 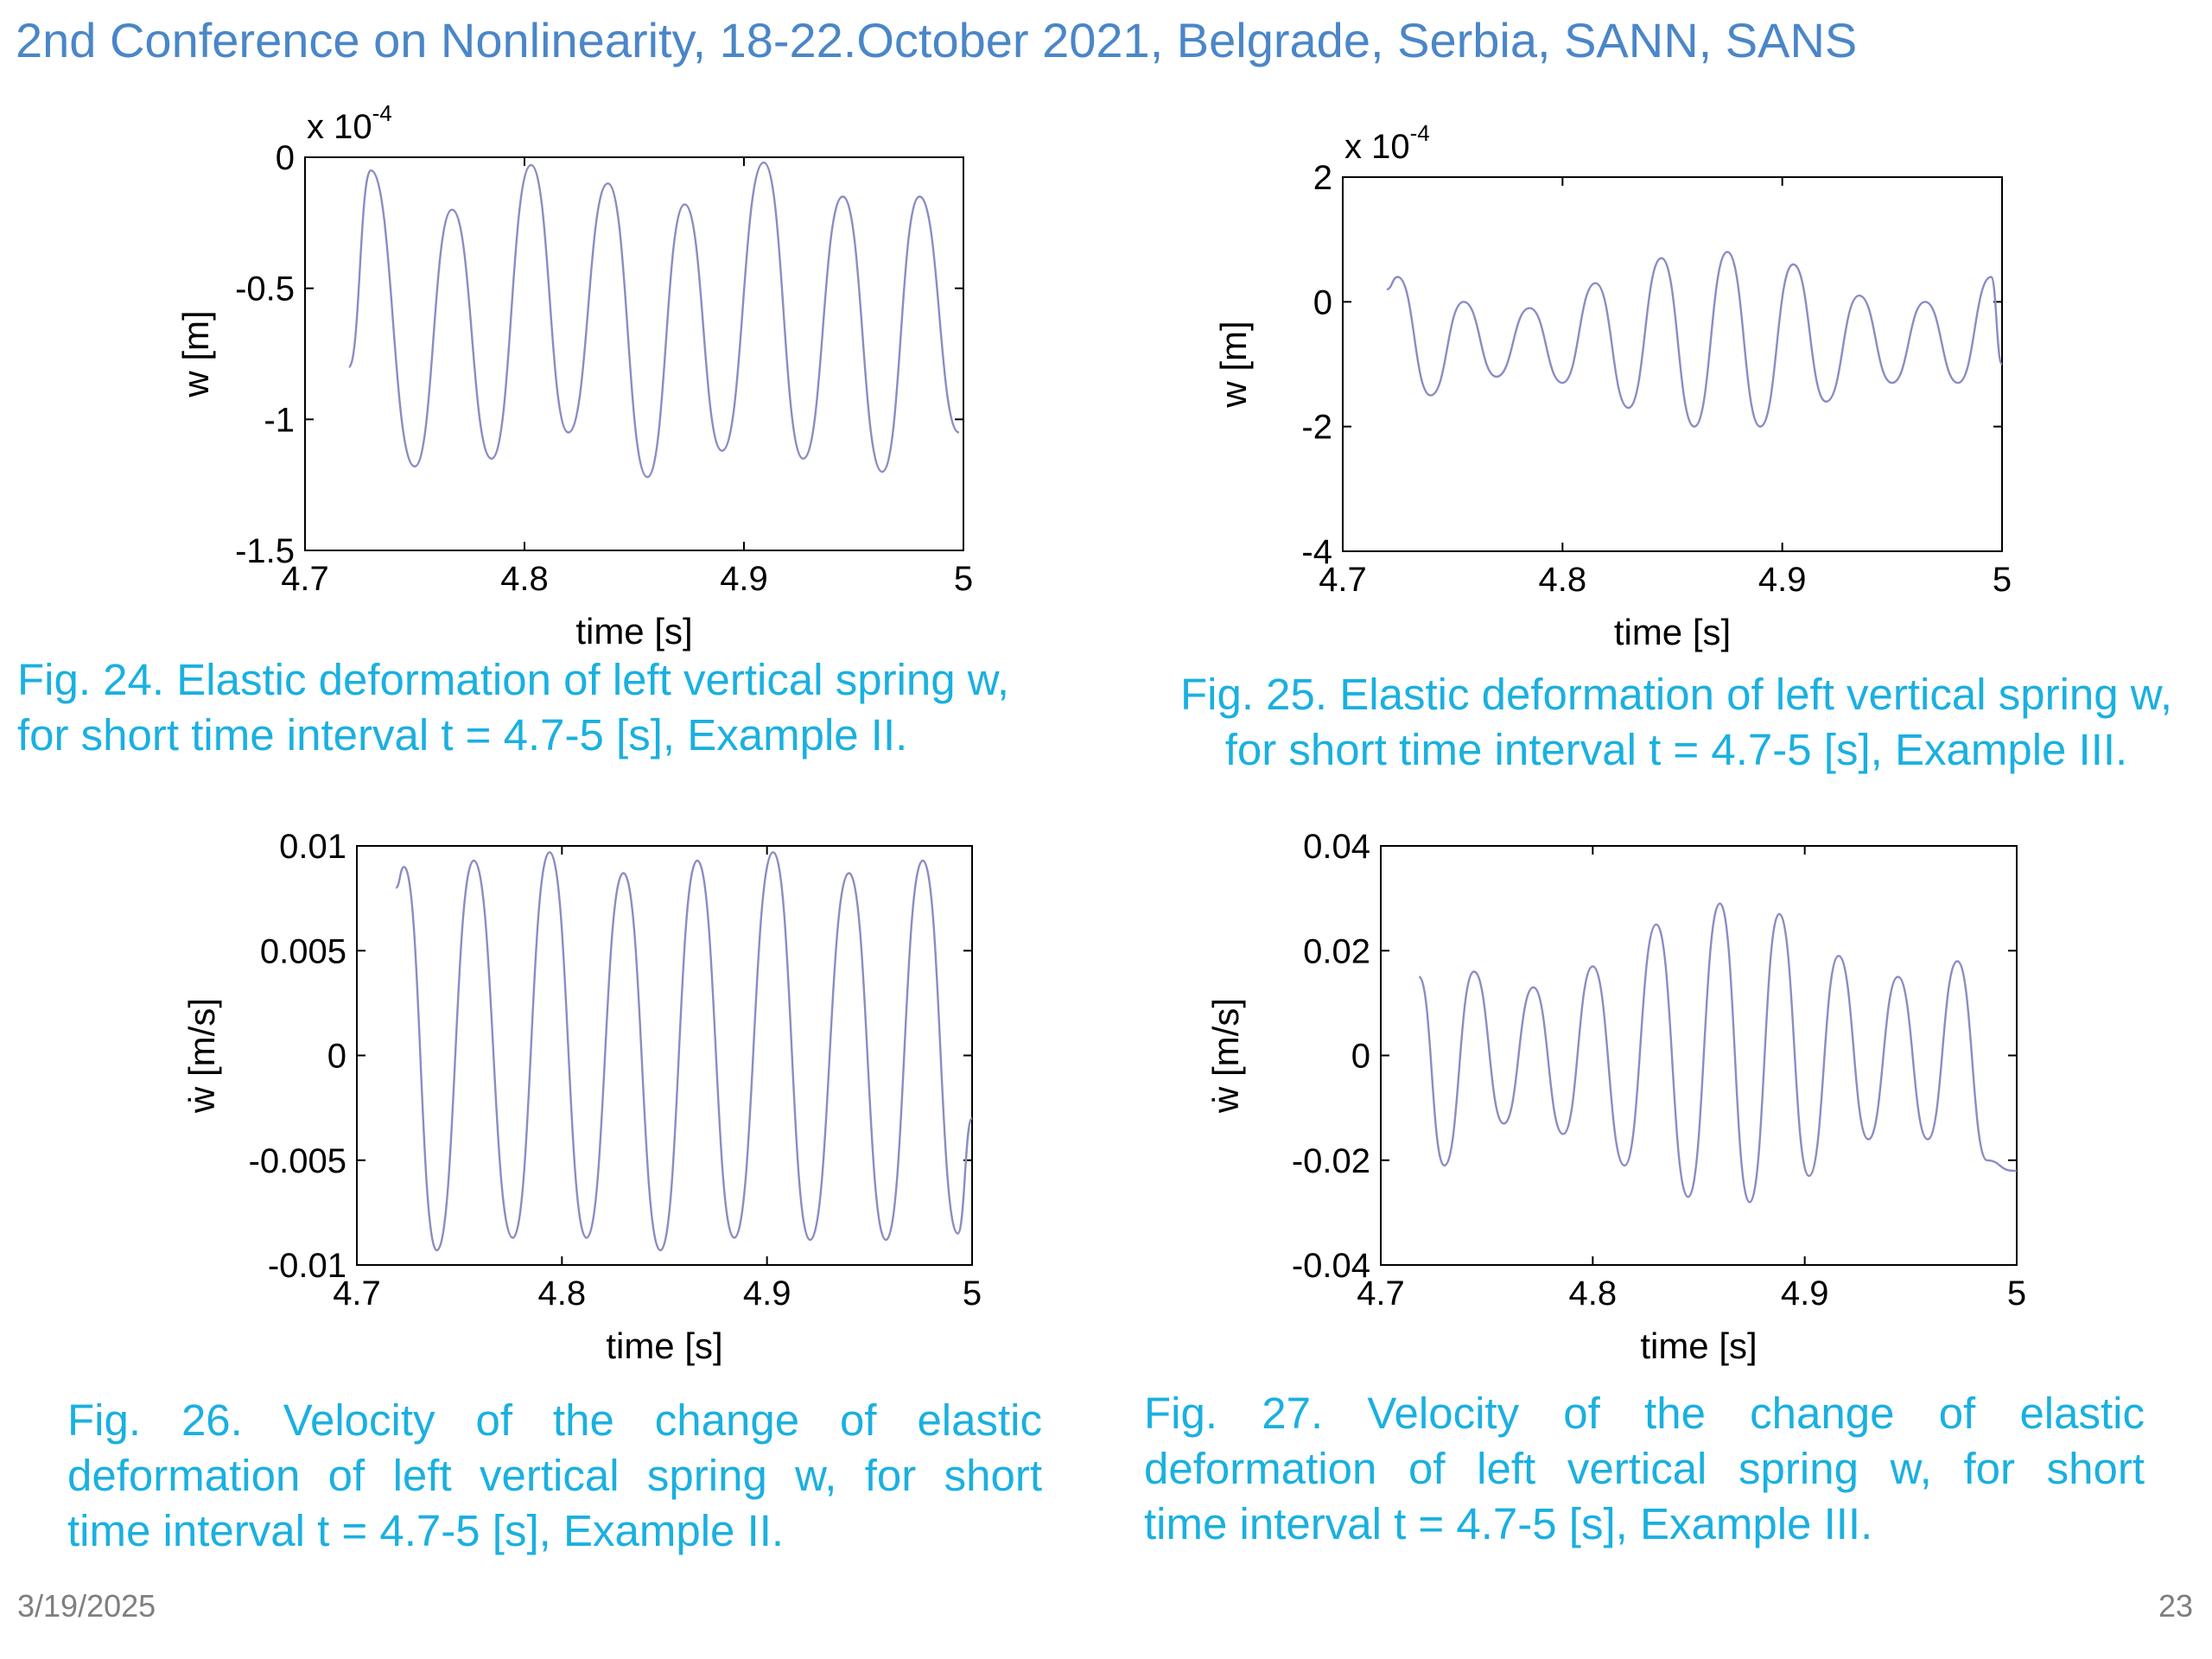 What do you see at coordinates (312, 847) in the screenshot?
I see `y-tick-label: 0.01` at bounding box center [312, 847].